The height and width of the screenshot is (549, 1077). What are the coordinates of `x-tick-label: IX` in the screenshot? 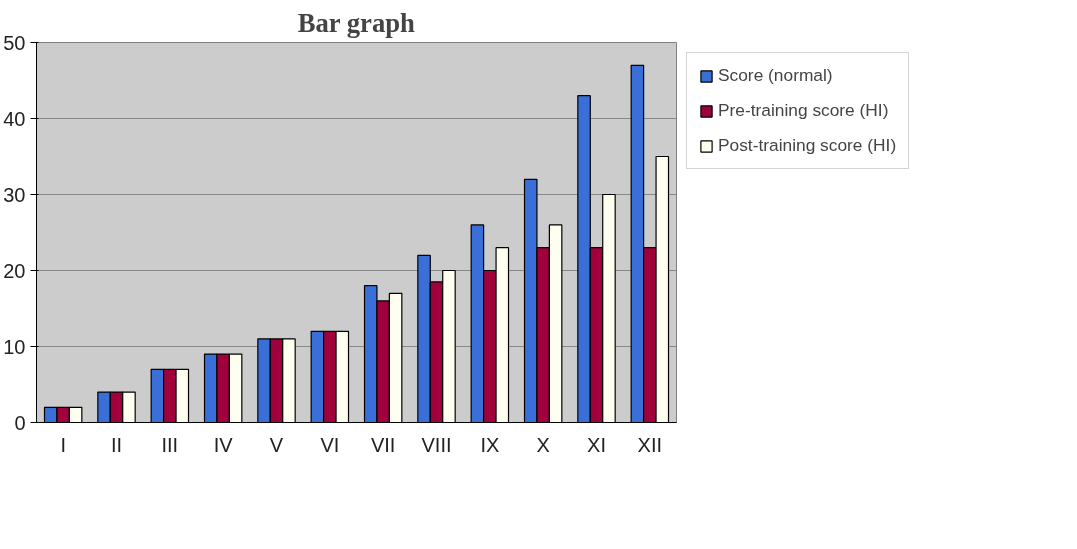 It's located at (490, 444).